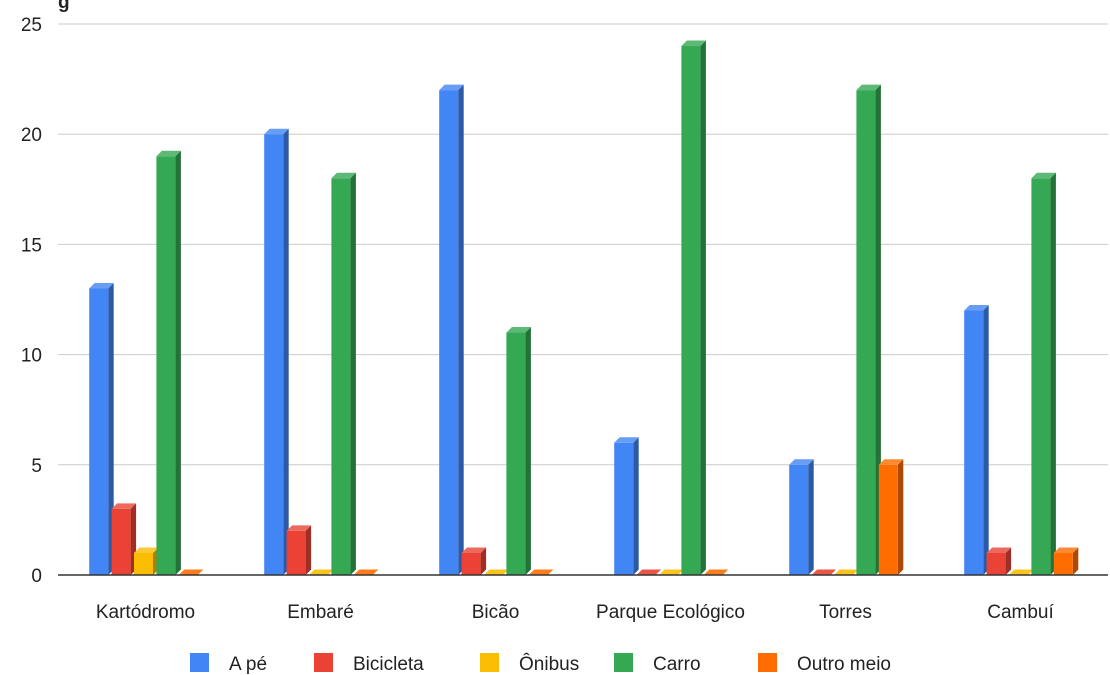  Describe the element at coordinates (248, 664) in the screenshot. I see `legend-label: A pé` at that location.